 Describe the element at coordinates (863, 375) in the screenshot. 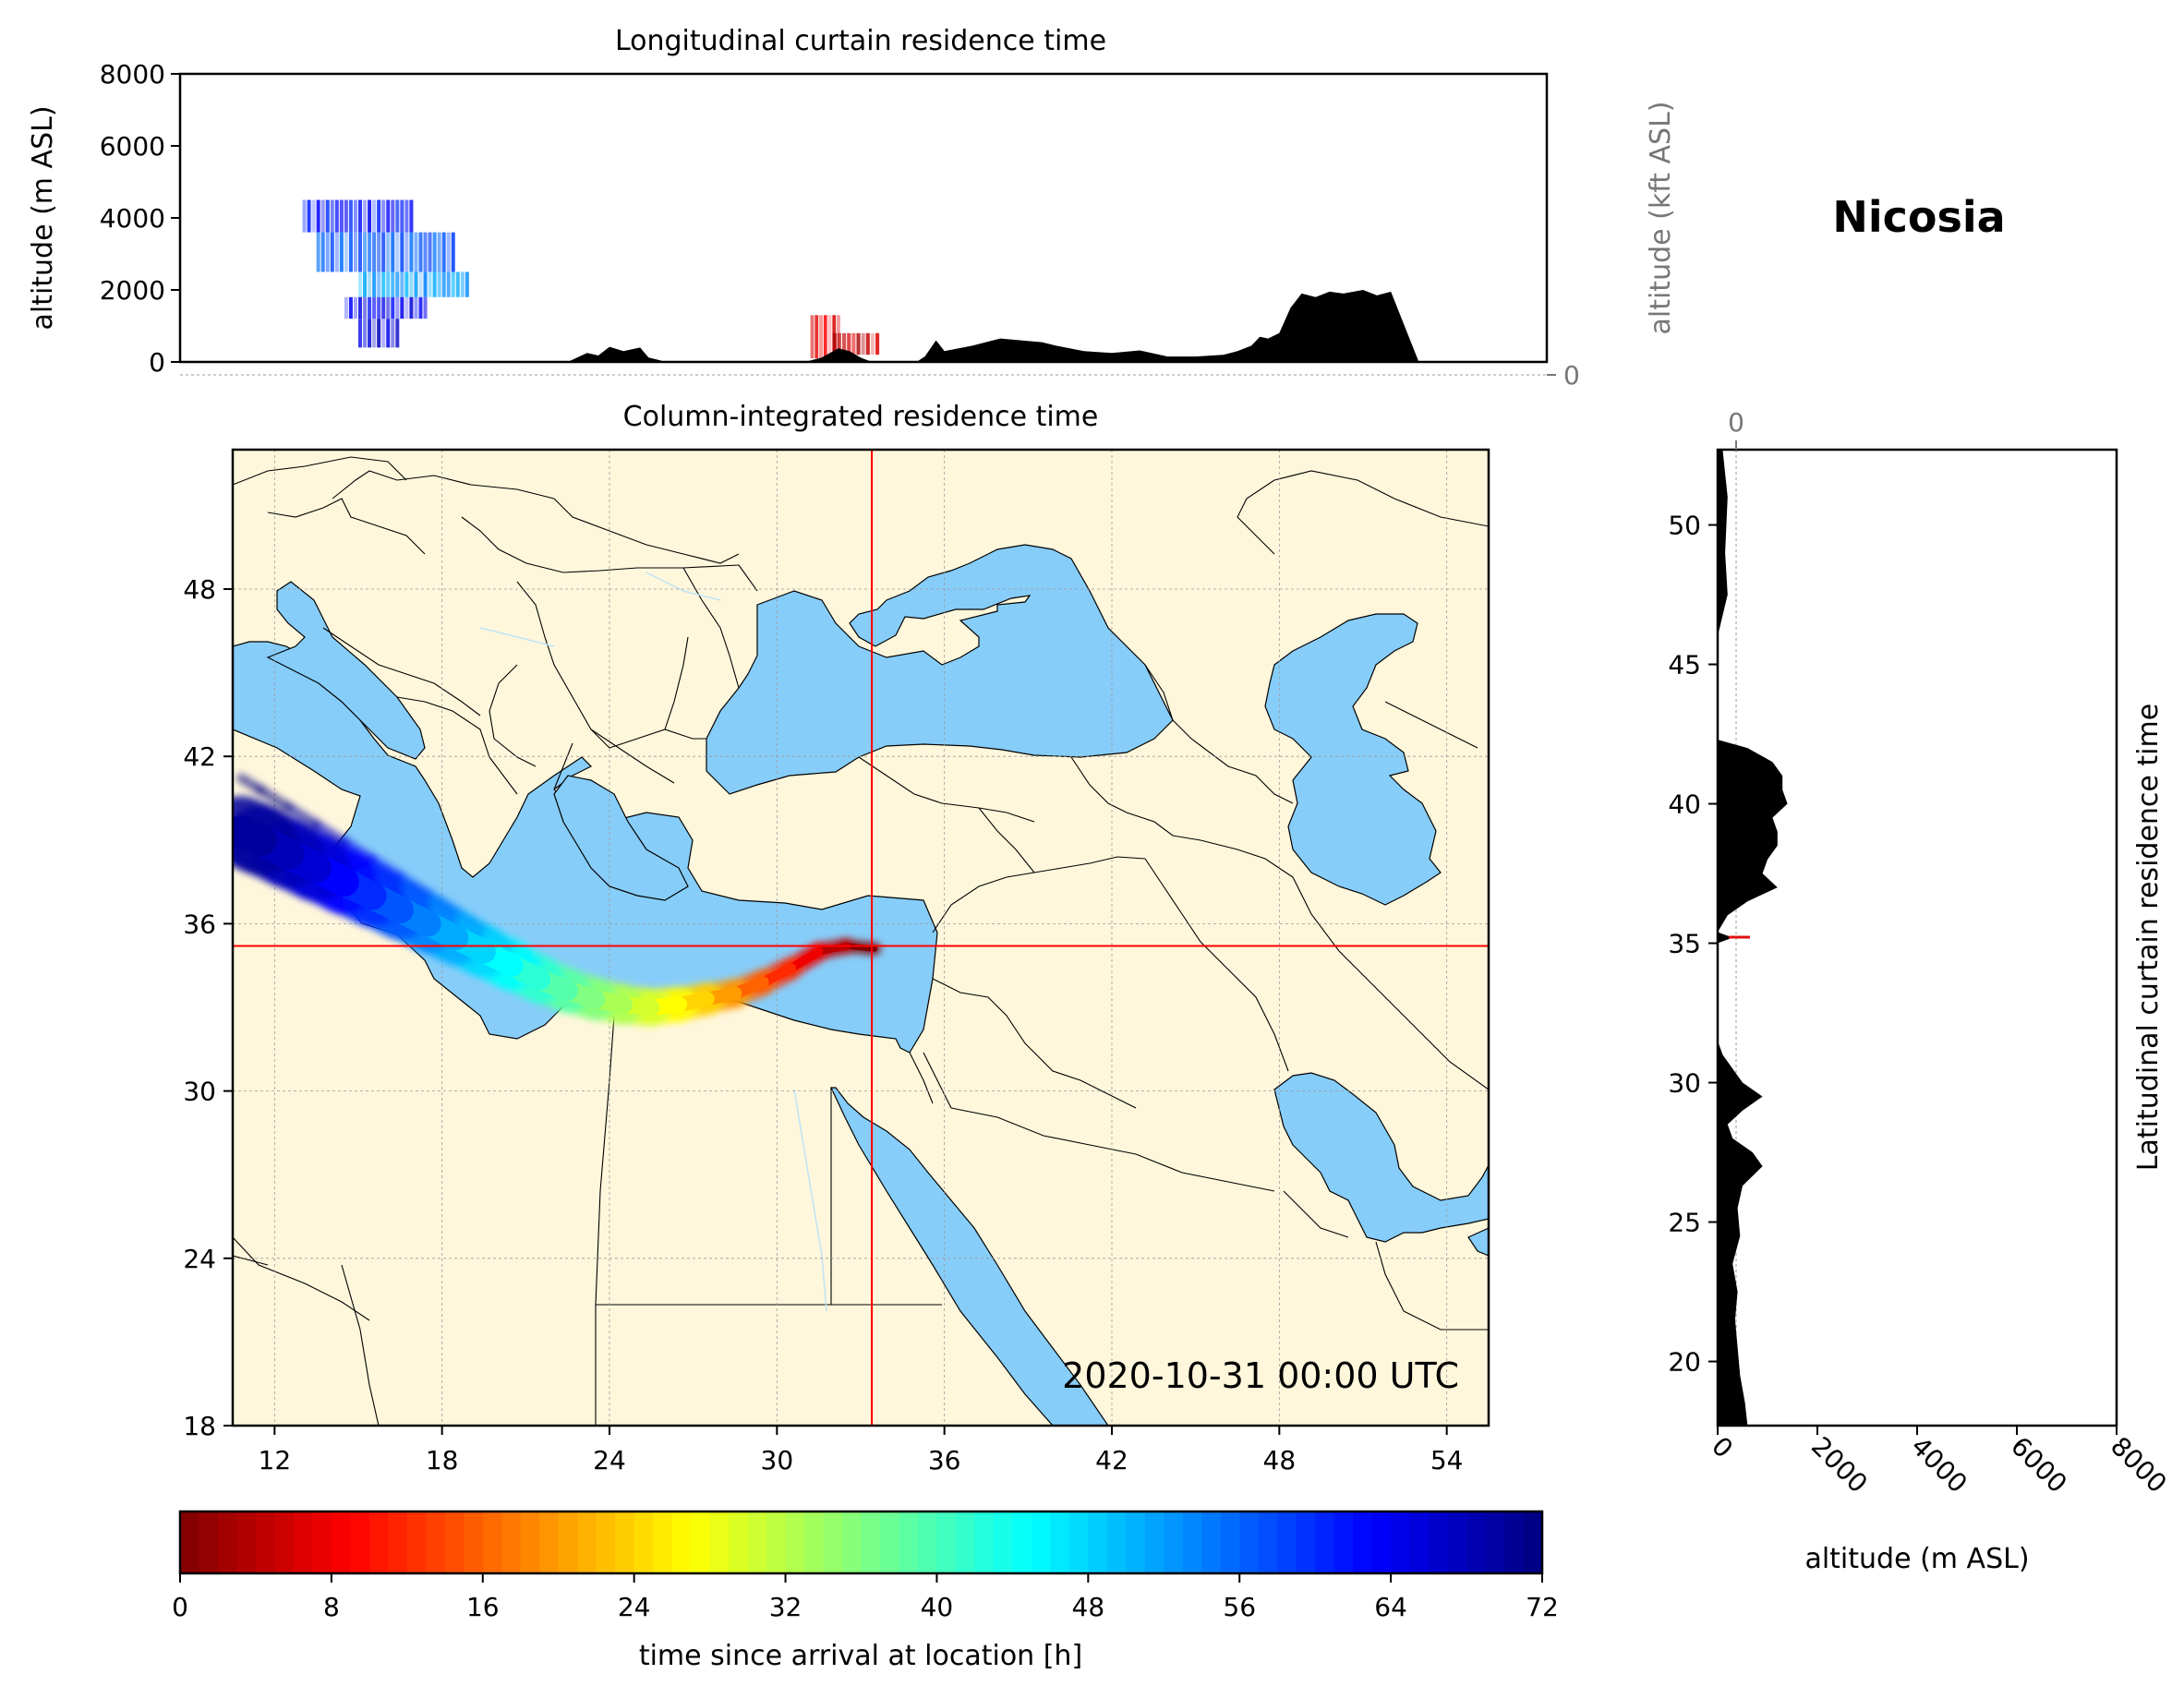

I see `longitudinal-grid` at that location.